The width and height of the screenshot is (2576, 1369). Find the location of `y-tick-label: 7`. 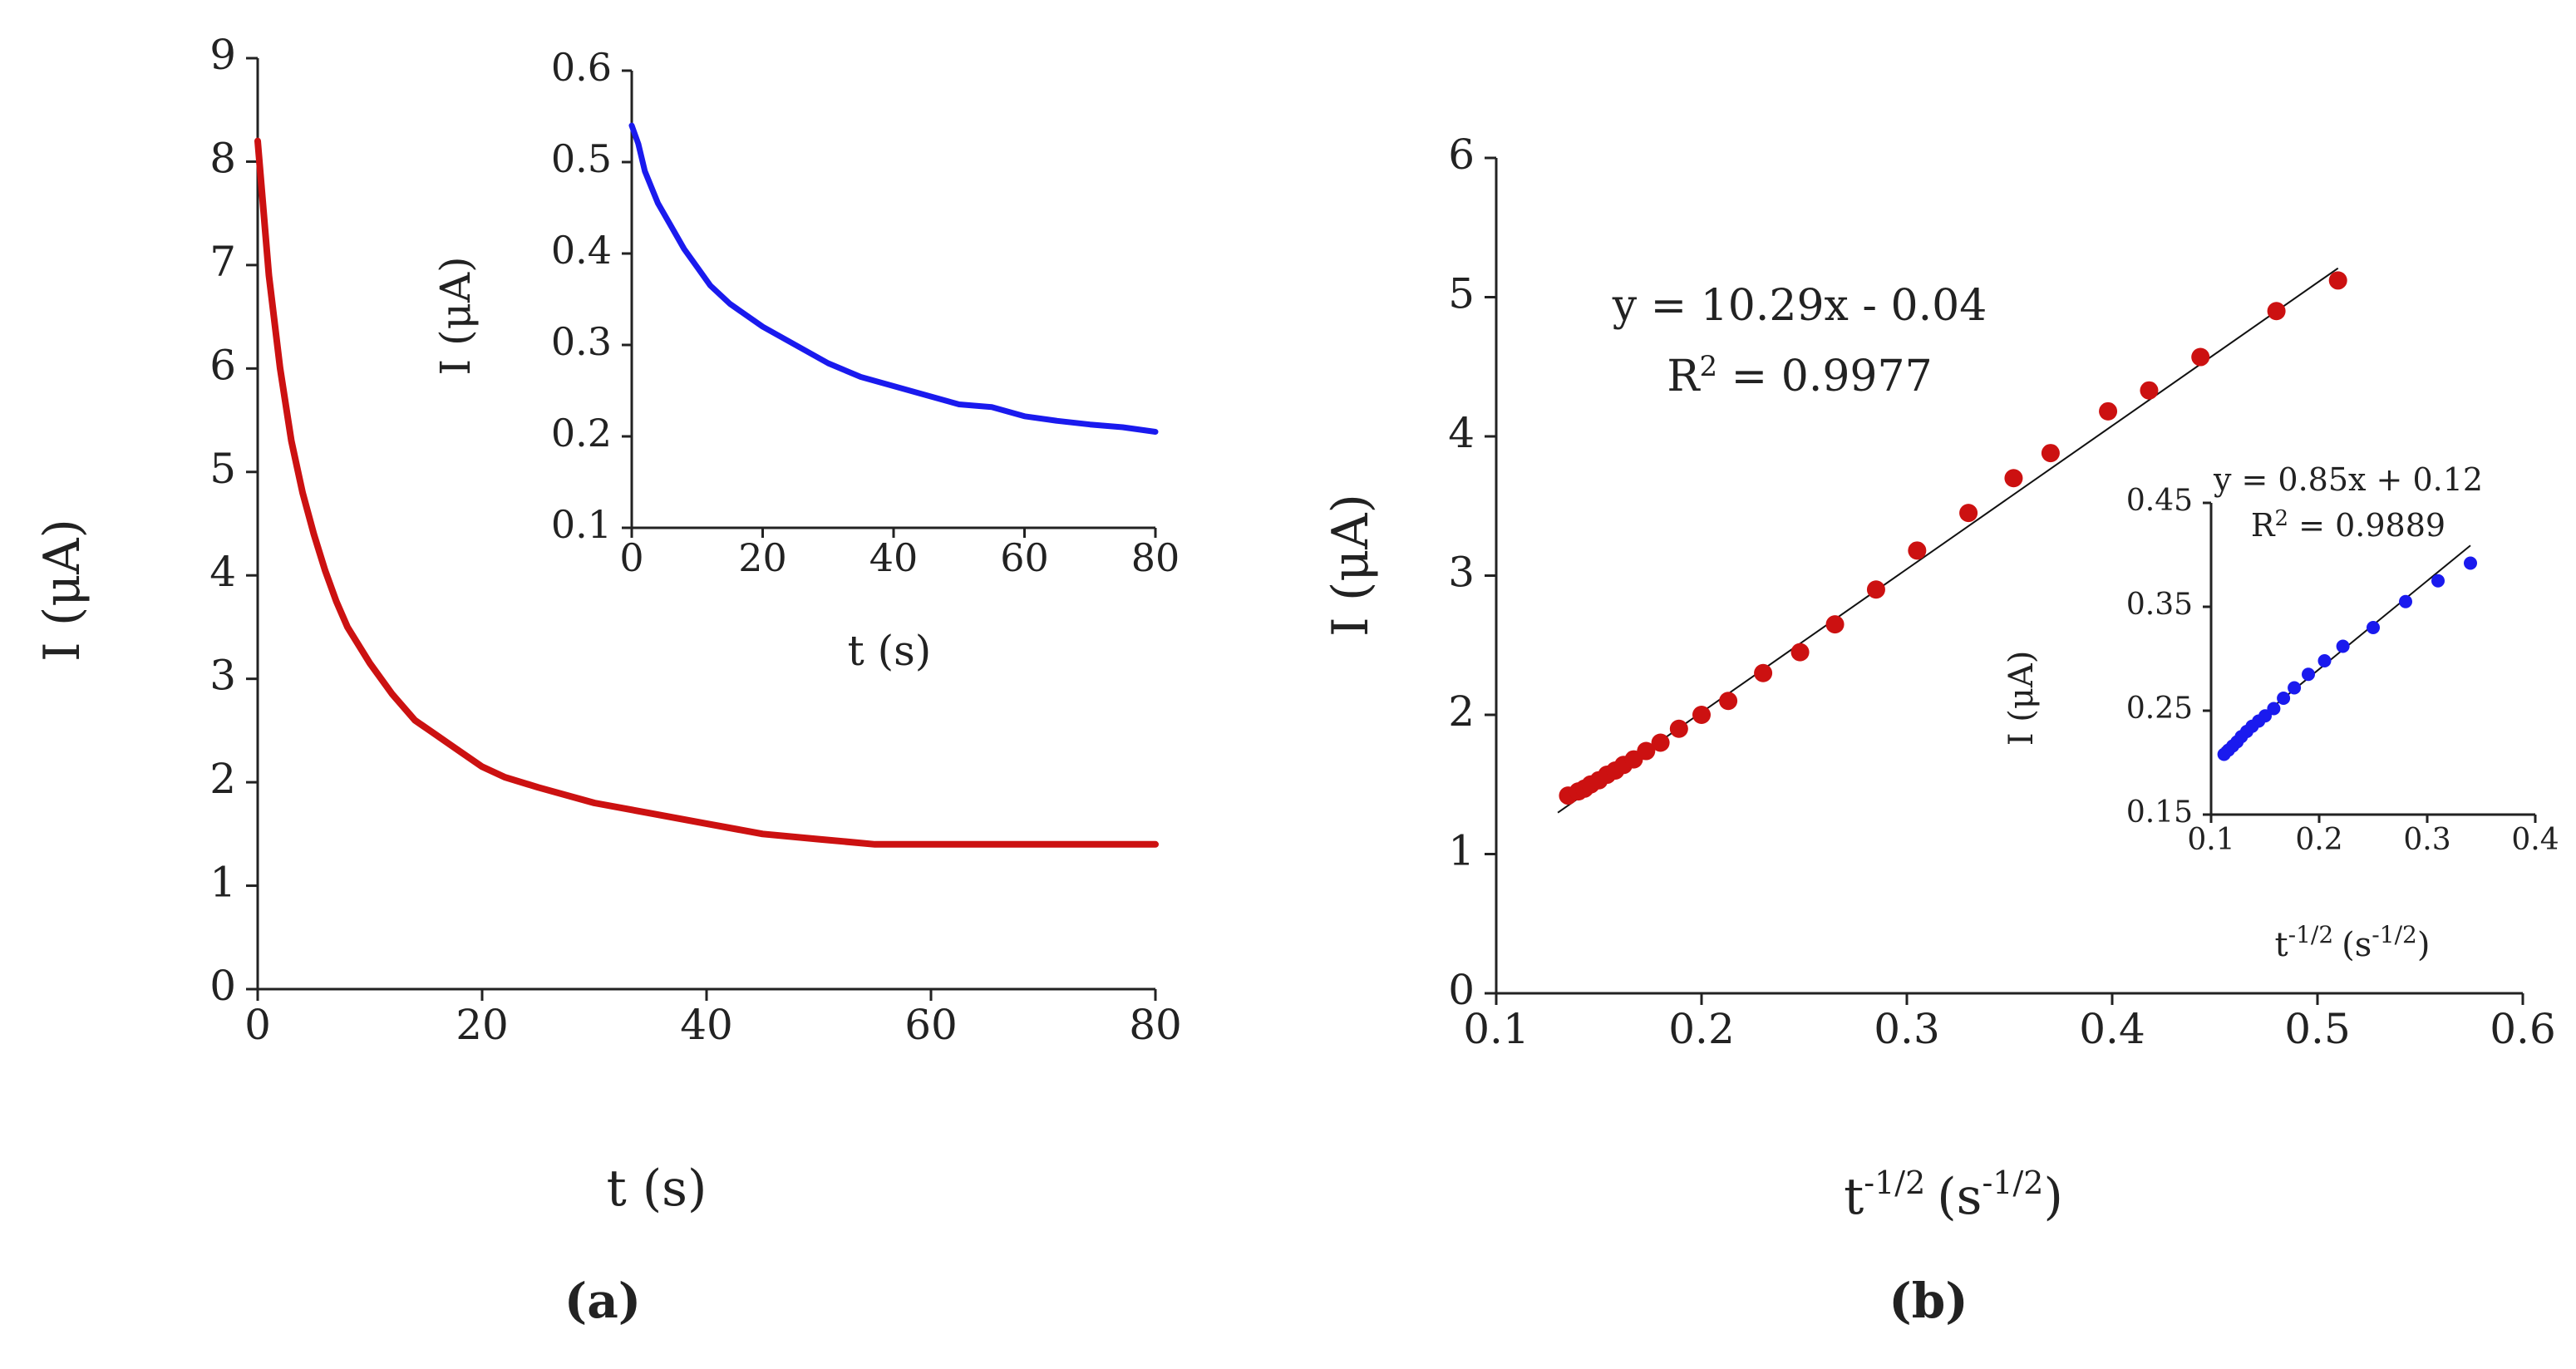

y-tick-label: 7 is located at coordinates (222, 262).